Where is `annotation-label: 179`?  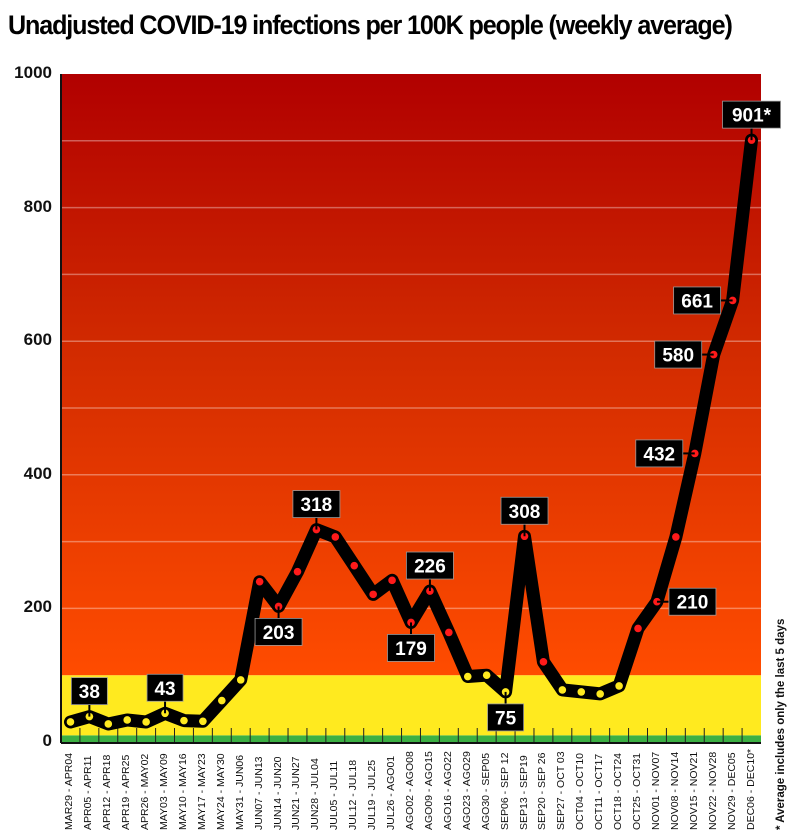
annotation-label: 179 is located at coordinates (411, 649).